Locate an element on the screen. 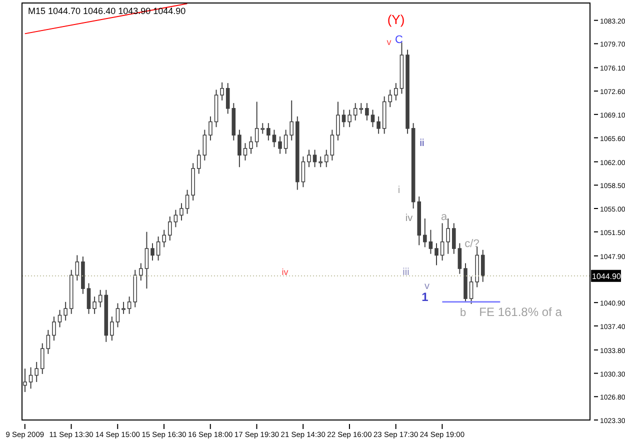  ref-line-label: 1044.90 is located at coordinates (607, 276).